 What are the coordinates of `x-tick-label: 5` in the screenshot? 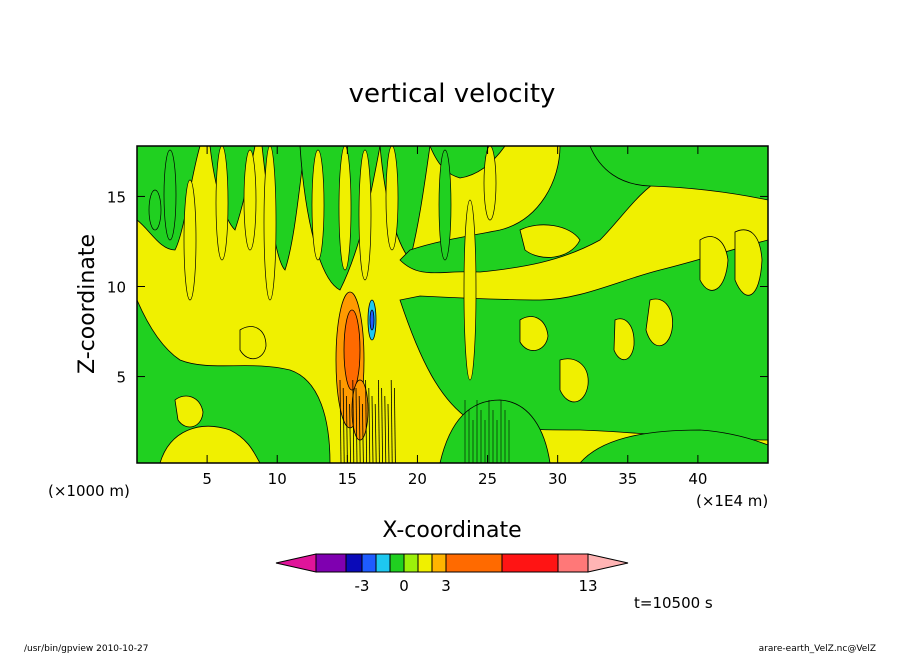 It's located at (207, 479).